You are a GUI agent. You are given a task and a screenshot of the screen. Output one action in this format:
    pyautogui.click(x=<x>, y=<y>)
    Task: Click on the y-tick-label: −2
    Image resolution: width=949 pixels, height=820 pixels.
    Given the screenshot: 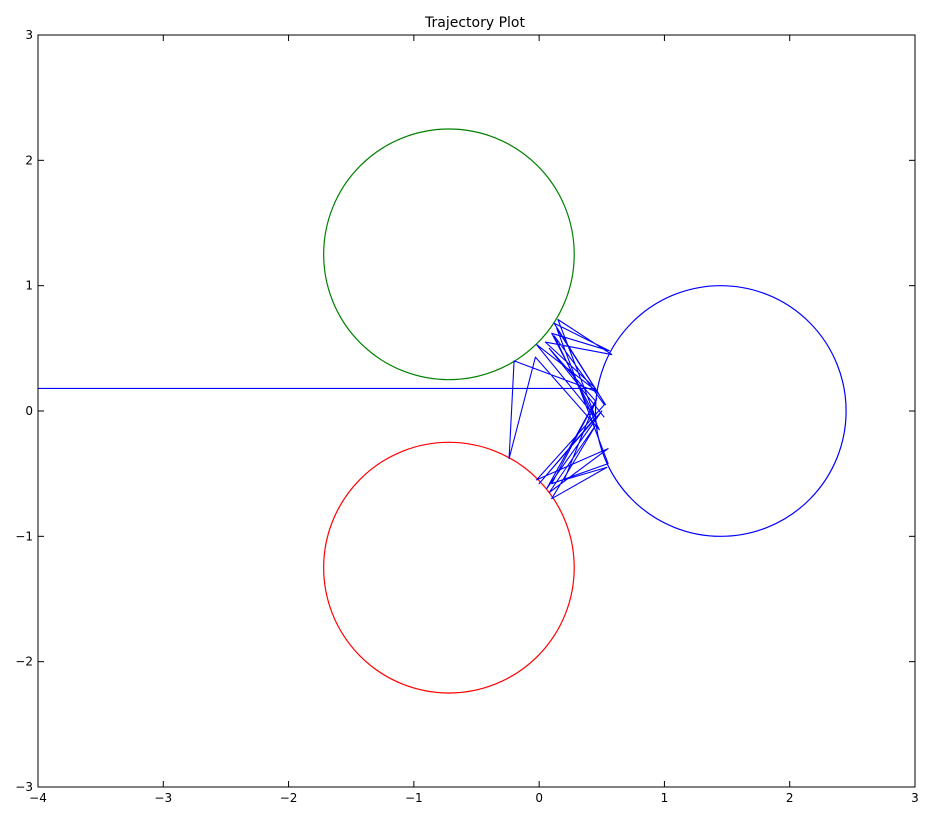 What is the action you would take?
    pyautogui.click(x=24, y=662)
    